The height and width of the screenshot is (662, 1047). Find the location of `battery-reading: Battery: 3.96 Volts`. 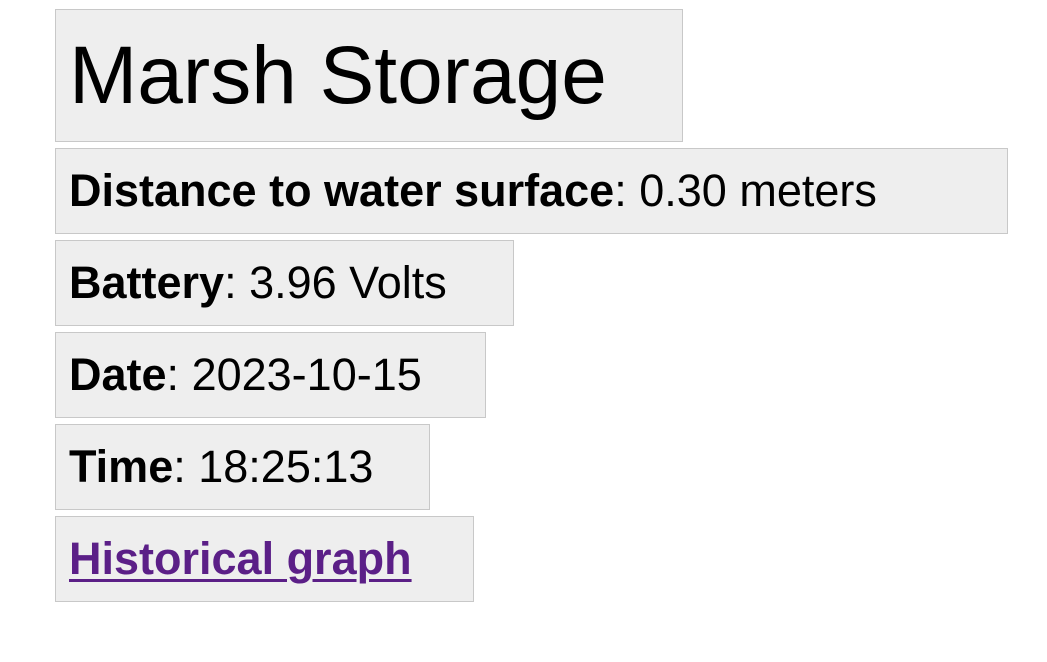

battery-reading: Battery: 3.96 Volts is located at coordinates (284, 283).